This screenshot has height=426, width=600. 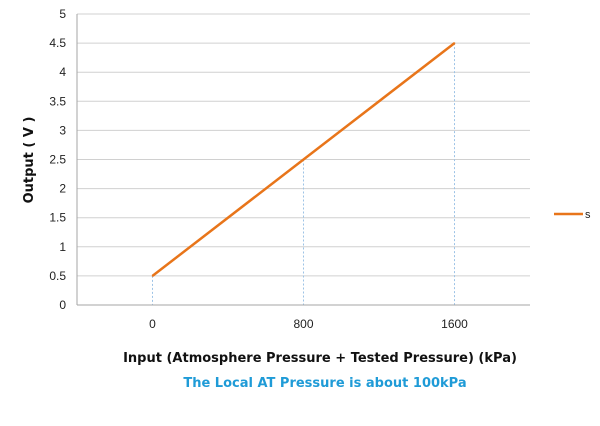 What do you see at coordinates (29, 160) in the screenshot?
I see `y-axis-title: Output ( V )` at bounding box center [29, 160].